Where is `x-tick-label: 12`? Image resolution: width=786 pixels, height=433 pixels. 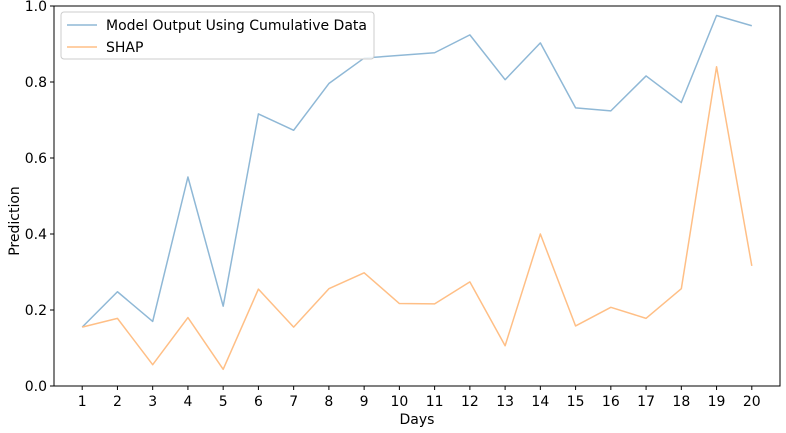 x-tick-label: 12 is located at coordinates (470, 402).